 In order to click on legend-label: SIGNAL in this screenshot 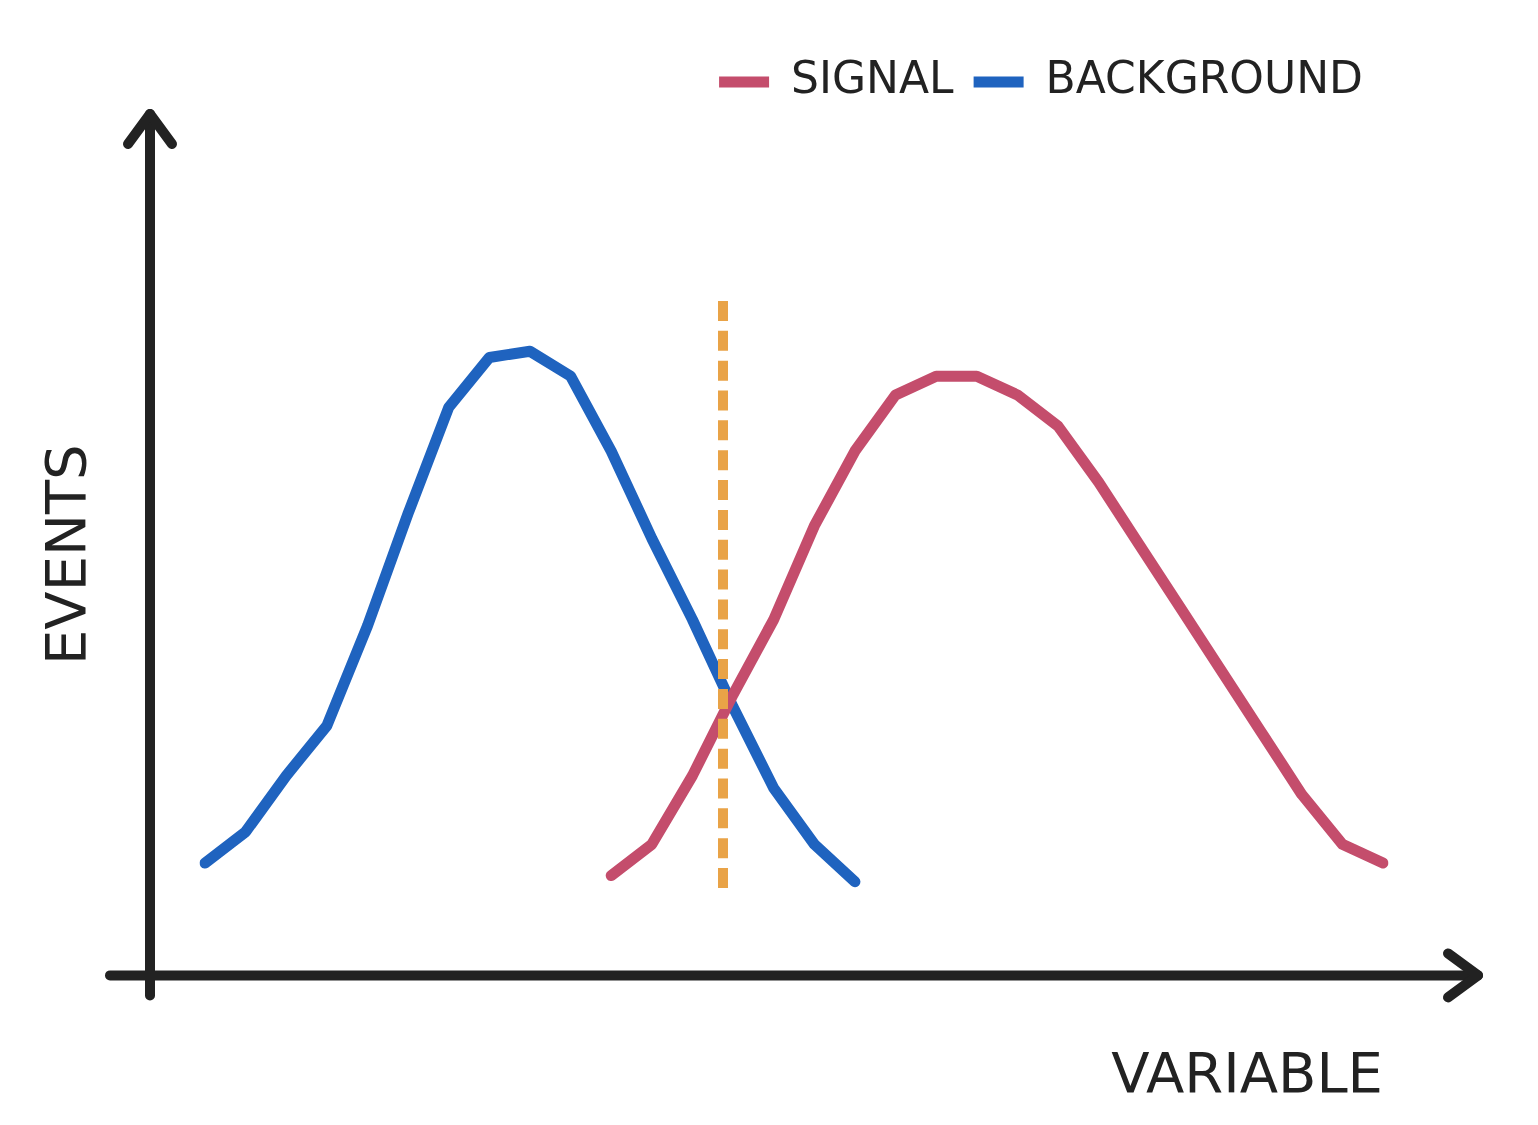, I will do `click(873, 78)`.